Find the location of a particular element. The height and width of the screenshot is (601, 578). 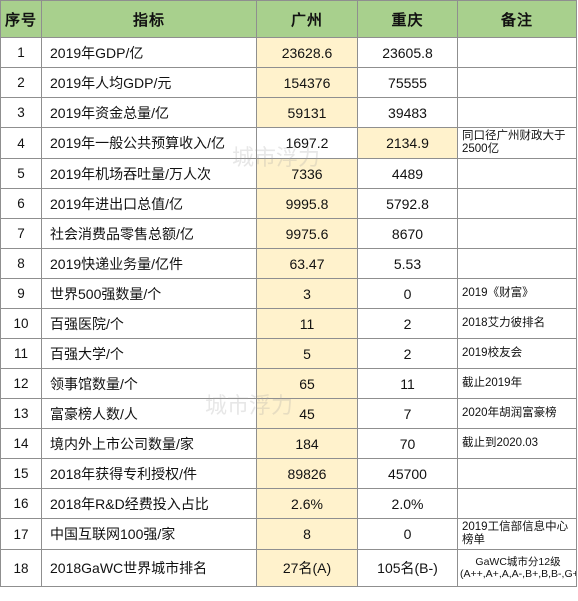

header-index: 序号 is located at coordinates (21, 19).